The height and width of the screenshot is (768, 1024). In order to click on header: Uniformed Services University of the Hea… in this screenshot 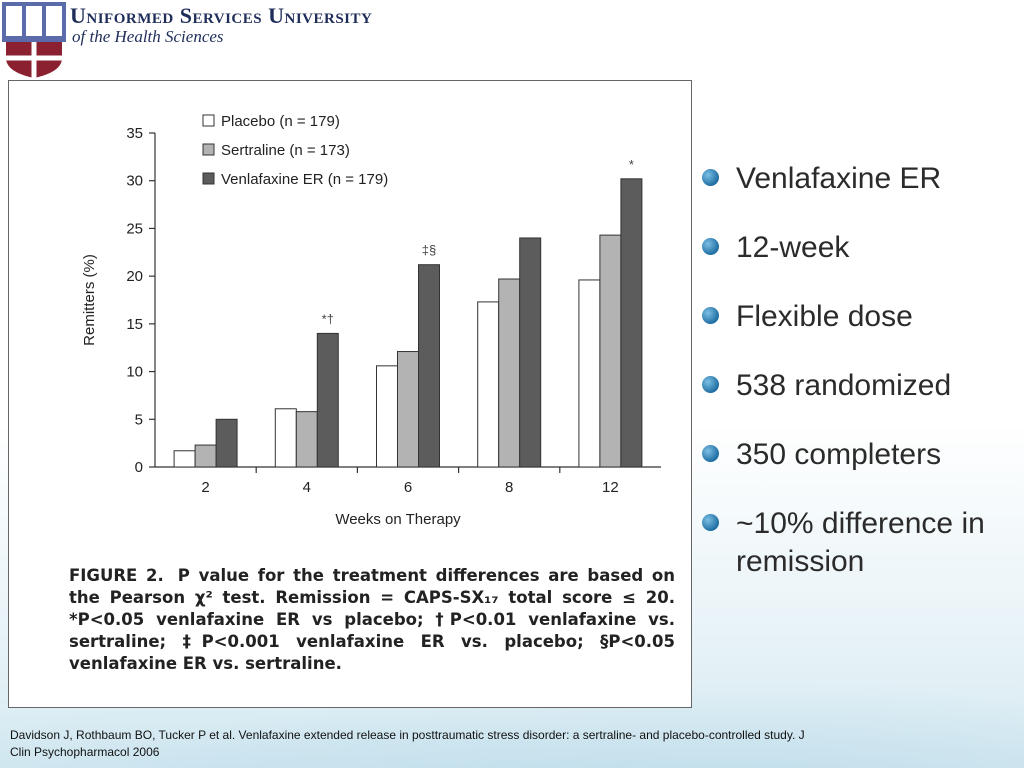, I will do `click(240, 41)`.